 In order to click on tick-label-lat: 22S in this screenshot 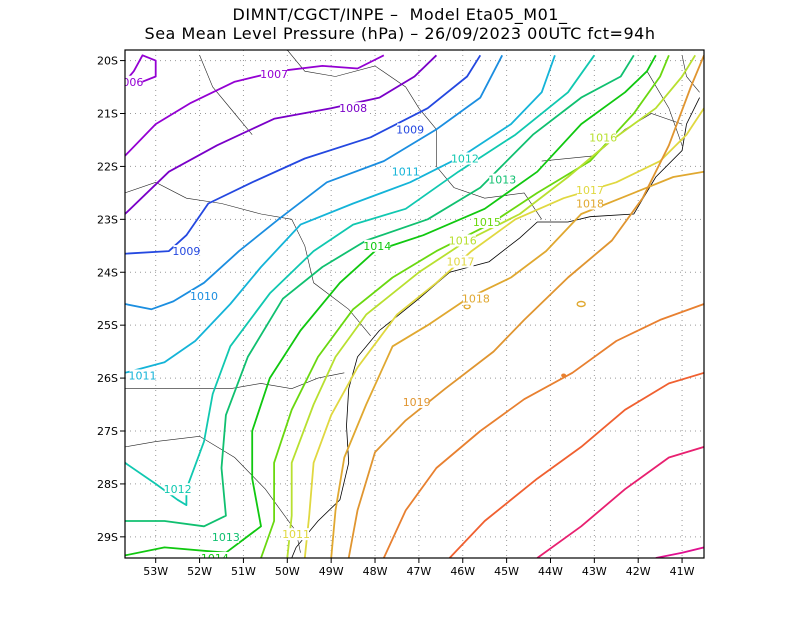, I will do `click(107, 166)`.